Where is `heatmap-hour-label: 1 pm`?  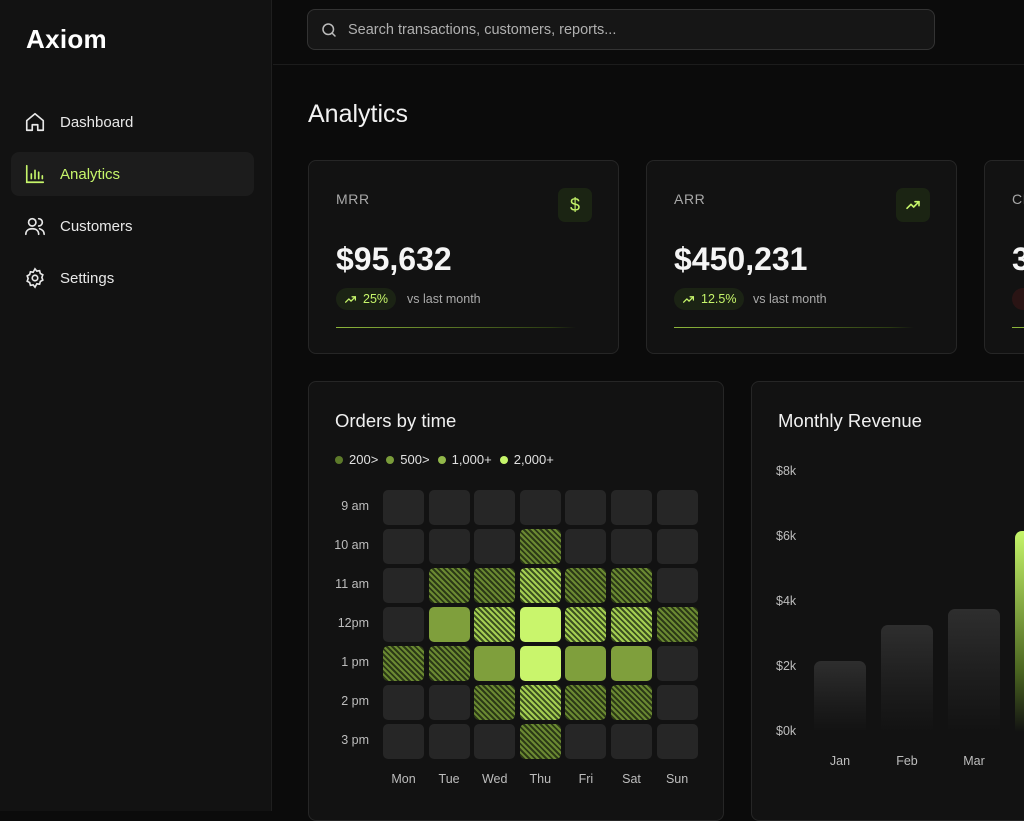 heatmap-hour-label: 1 pm is located at coordinates (355, 662).